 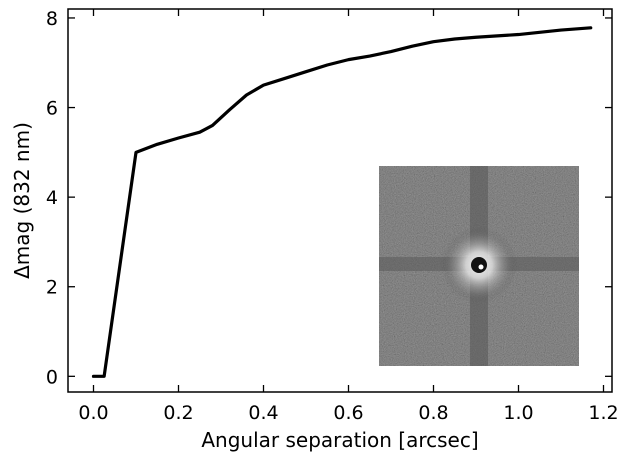 What do you see at coordinates (263, 413) in the screenshot?
I see `x-tick-label: 0.4` at bounding box center [263, 413].